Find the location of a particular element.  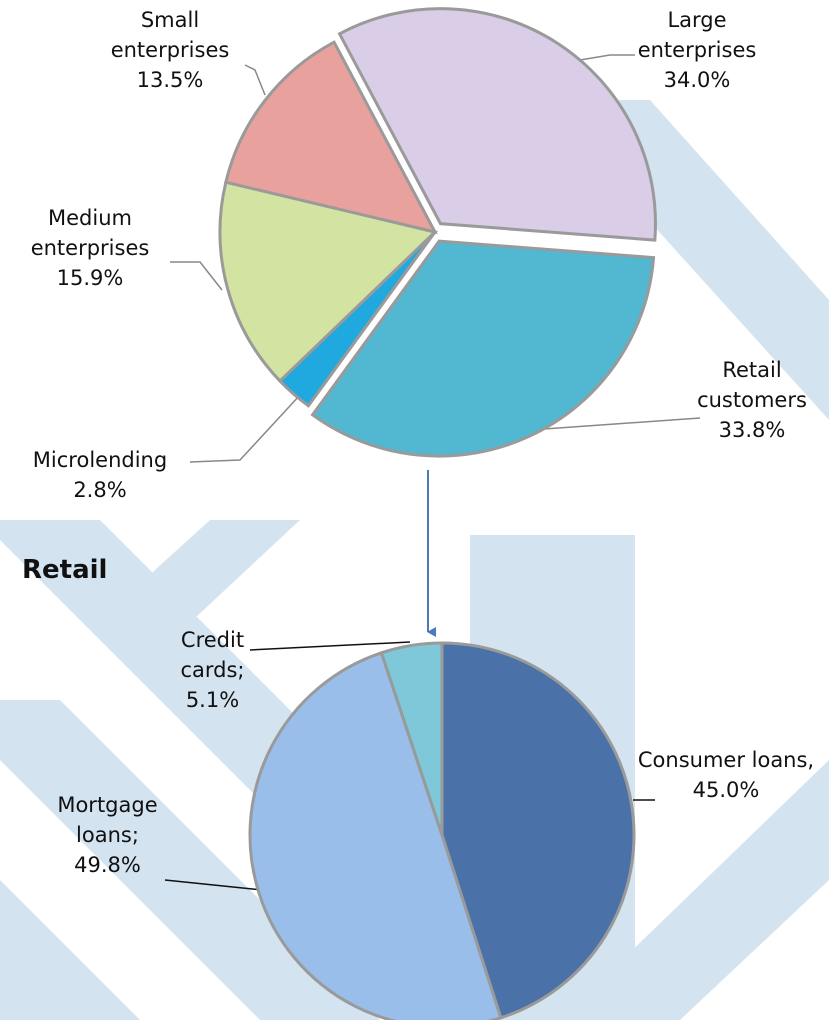

slice-label: Retail customers 33.8% is located at coordinates (750, 400).